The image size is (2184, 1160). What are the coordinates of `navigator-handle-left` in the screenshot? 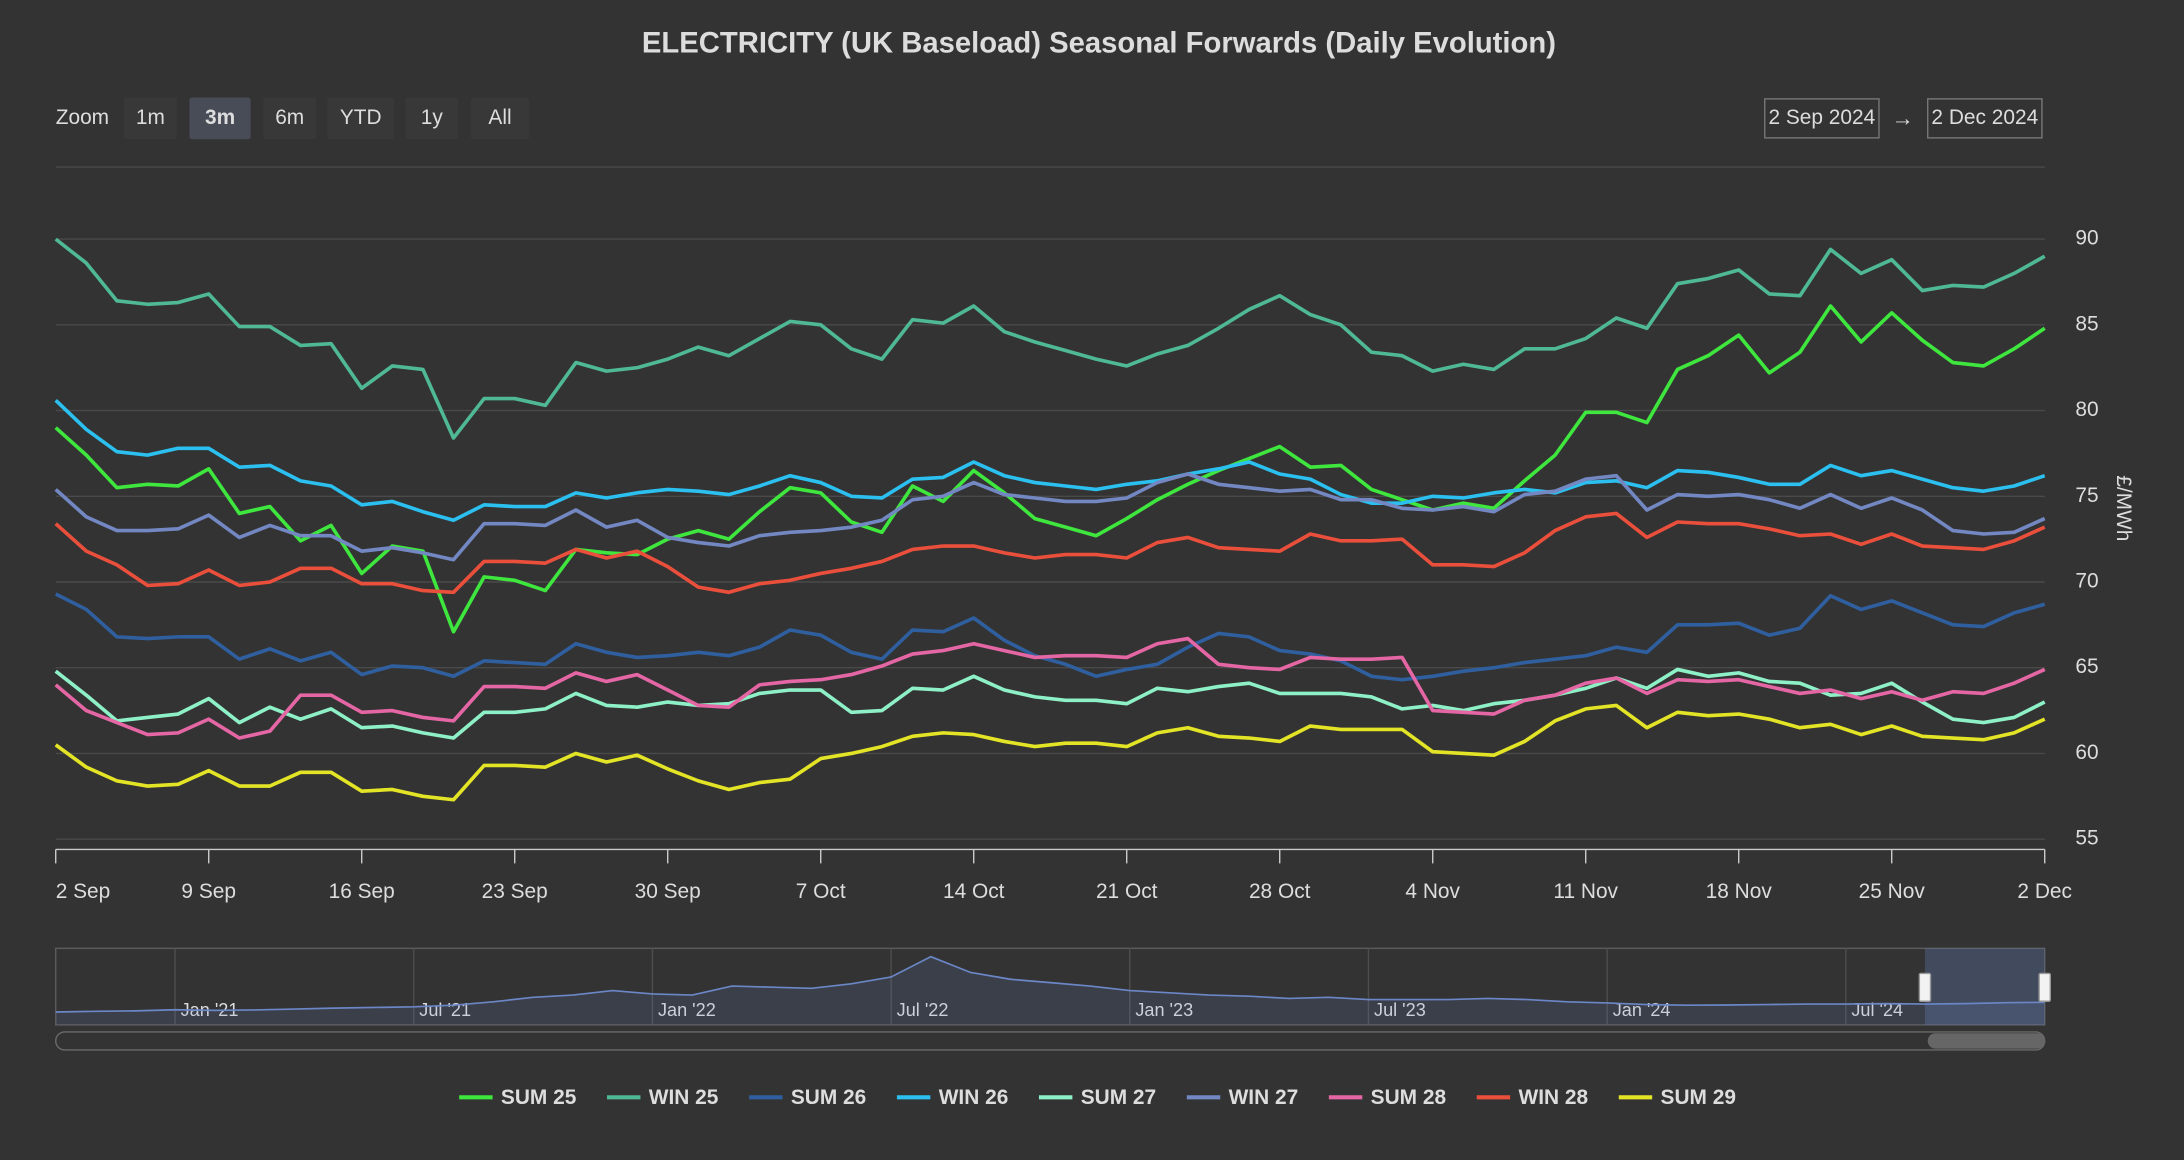 It's located at (1925, 987).